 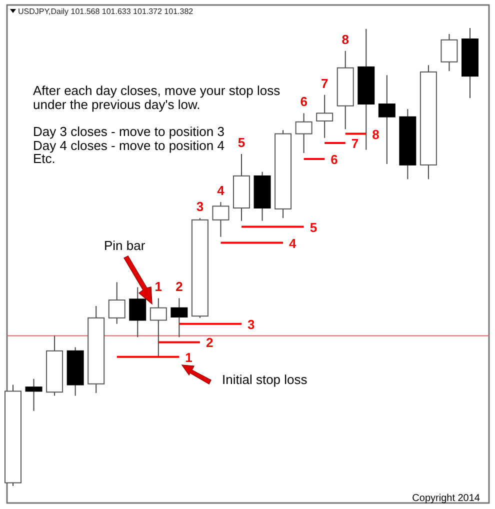 I want to click on series-label: 2, so click(x=210, y=342).